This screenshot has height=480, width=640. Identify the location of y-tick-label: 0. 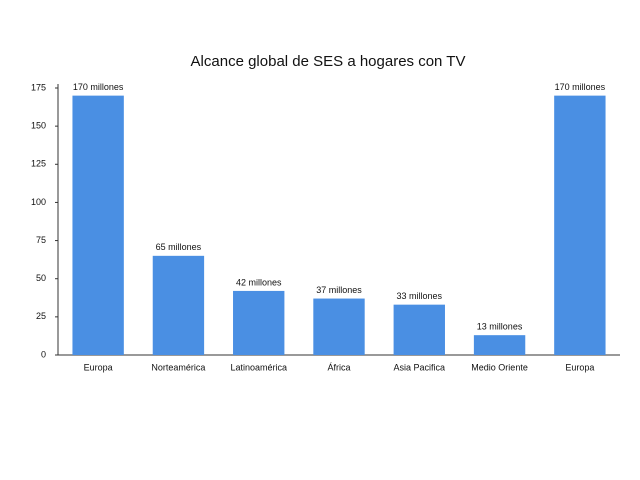
(43, 354).